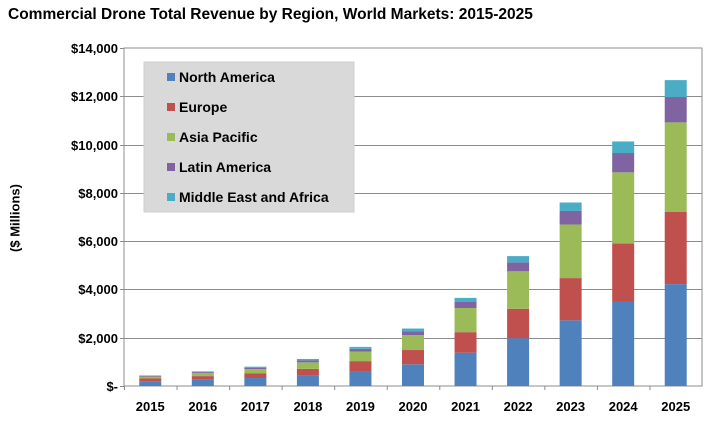  What do you see at coordinates (94, 145) in the screenshot?
I see `y-tick-label: $10,000` at bounding box center [94, 145].